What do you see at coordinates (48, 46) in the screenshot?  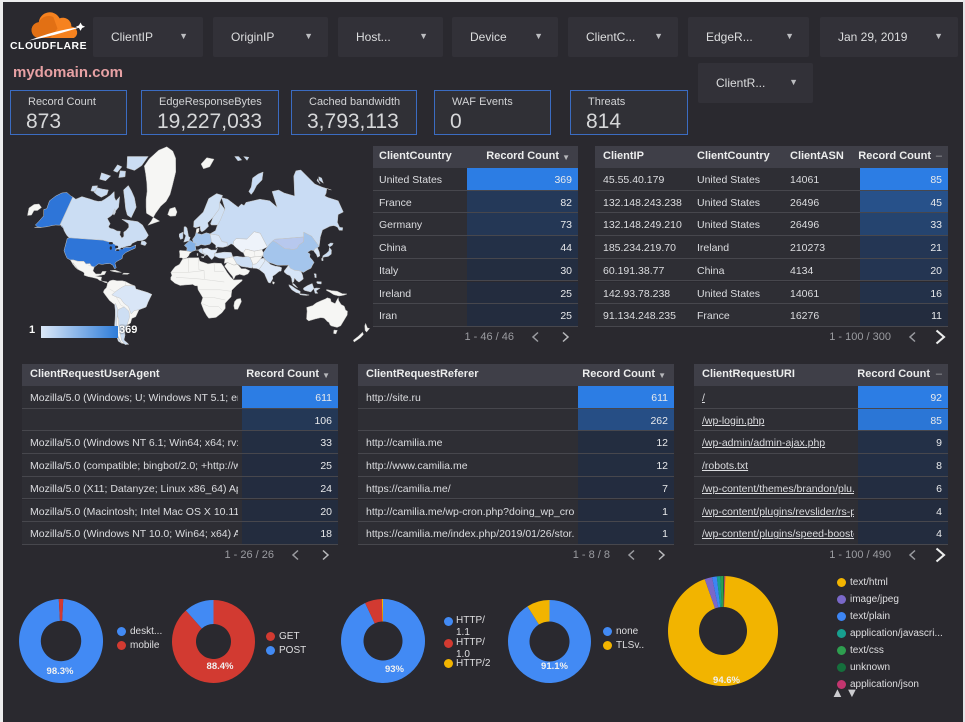 I see `svg-text: CLOUDFLARE` at bounding box center [48, 46].